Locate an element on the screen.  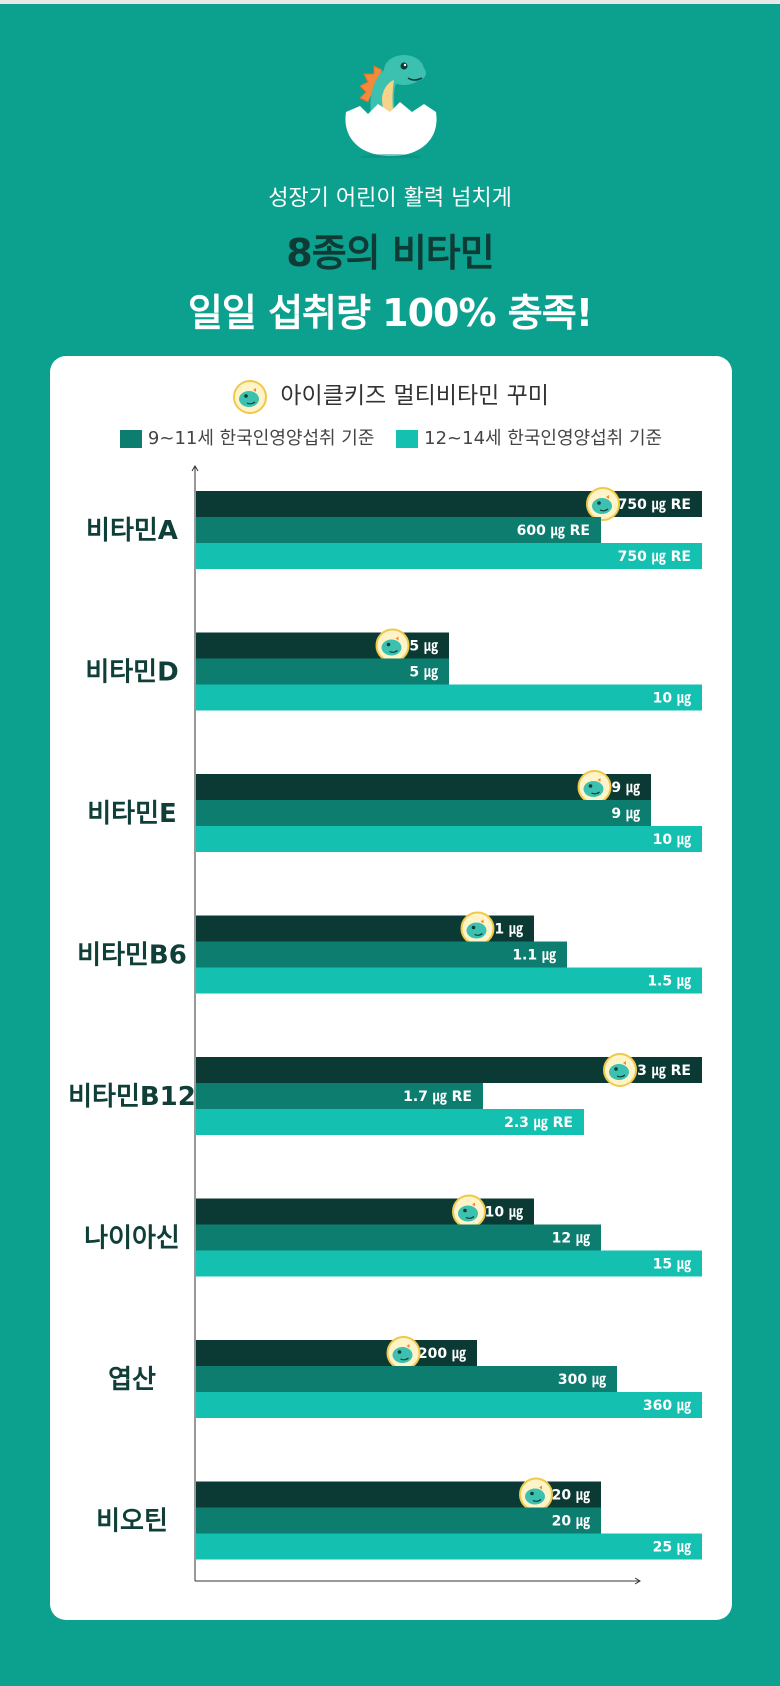
bar-value-label: 12 ㎍ is located at coordinates (571, 1239).